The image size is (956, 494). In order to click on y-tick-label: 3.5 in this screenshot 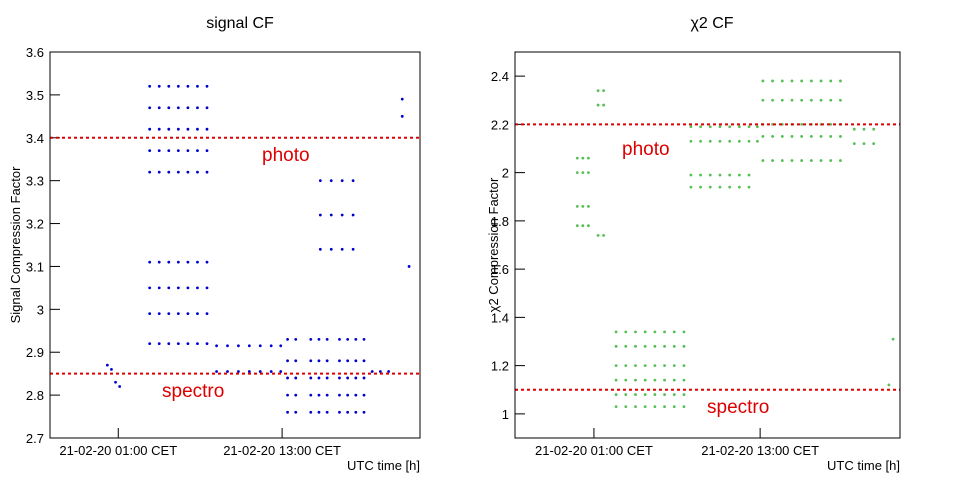, I will do `click(35, 95)`.